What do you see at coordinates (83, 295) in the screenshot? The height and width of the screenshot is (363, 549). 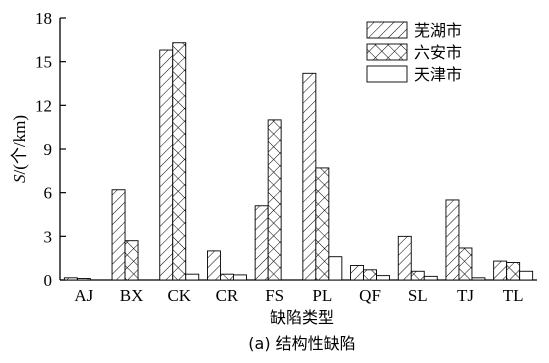 I see `x-tick-label: AJ` at bounding box center [83, 295].